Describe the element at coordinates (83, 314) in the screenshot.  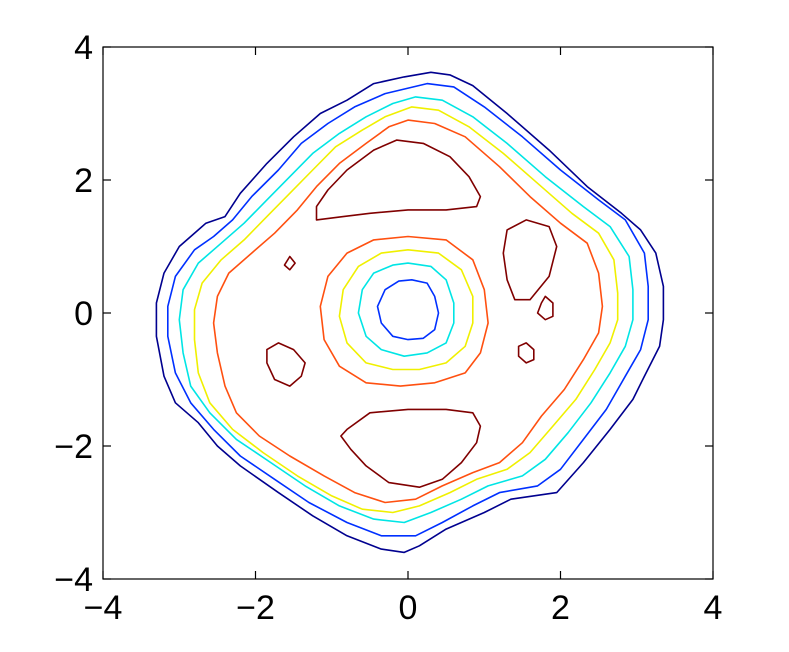
I see `y-tick-label: 0` at that location.